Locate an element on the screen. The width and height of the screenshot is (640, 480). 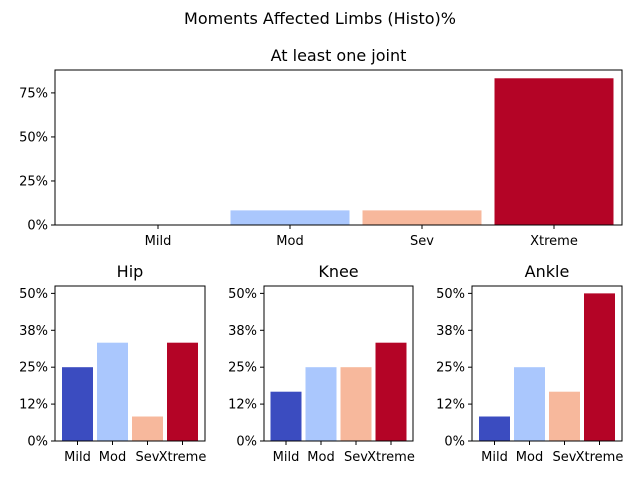
subplot-hip: Mild Mod Sev Xtreme 0% 12% 25% 38% 50% Hip is located at coordinates (112, 363).